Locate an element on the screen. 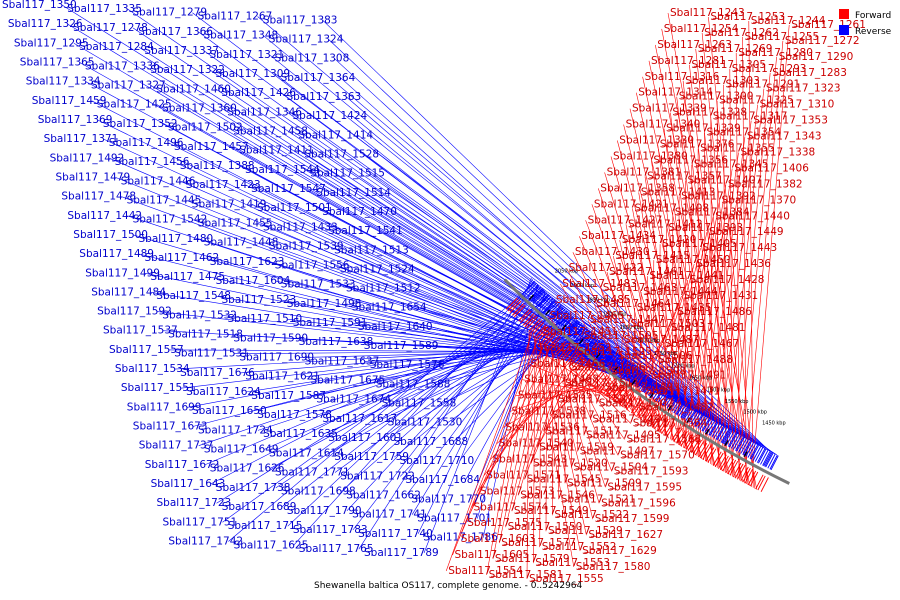  reverse-gene-label: Sbal117_1723 is located at coordinates (194, 503).